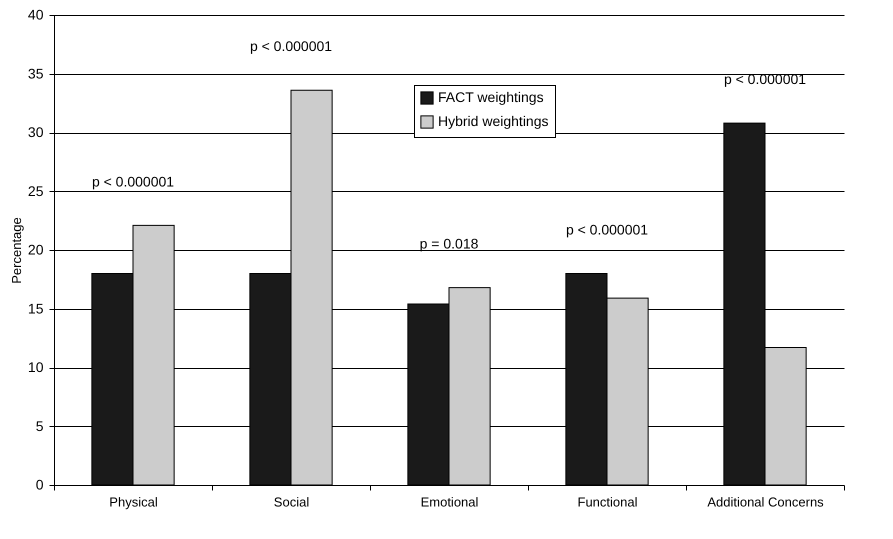 The height and width of the screenshot is (539, 893). What do you see at coordinates (36, 190) in the screenshot?
I see `y-tick-label: 25` at bounding box center [36, 190].